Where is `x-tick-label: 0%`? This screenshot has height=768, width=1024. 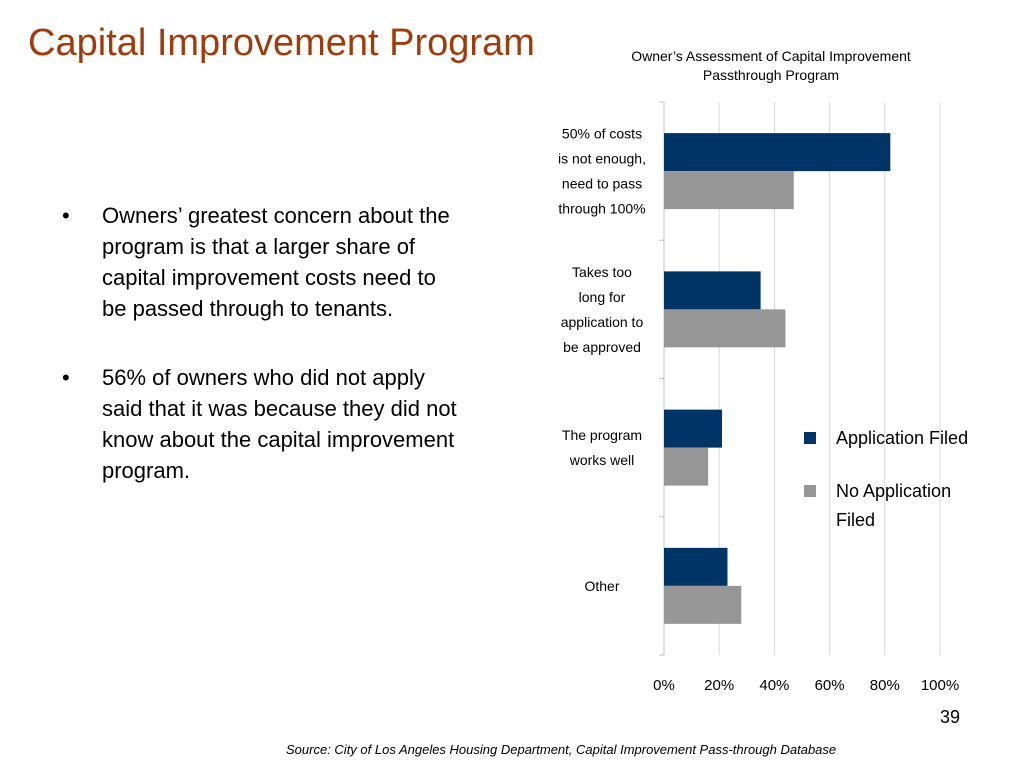 x-tick-label: 0% is located at coordinates (664, 685).